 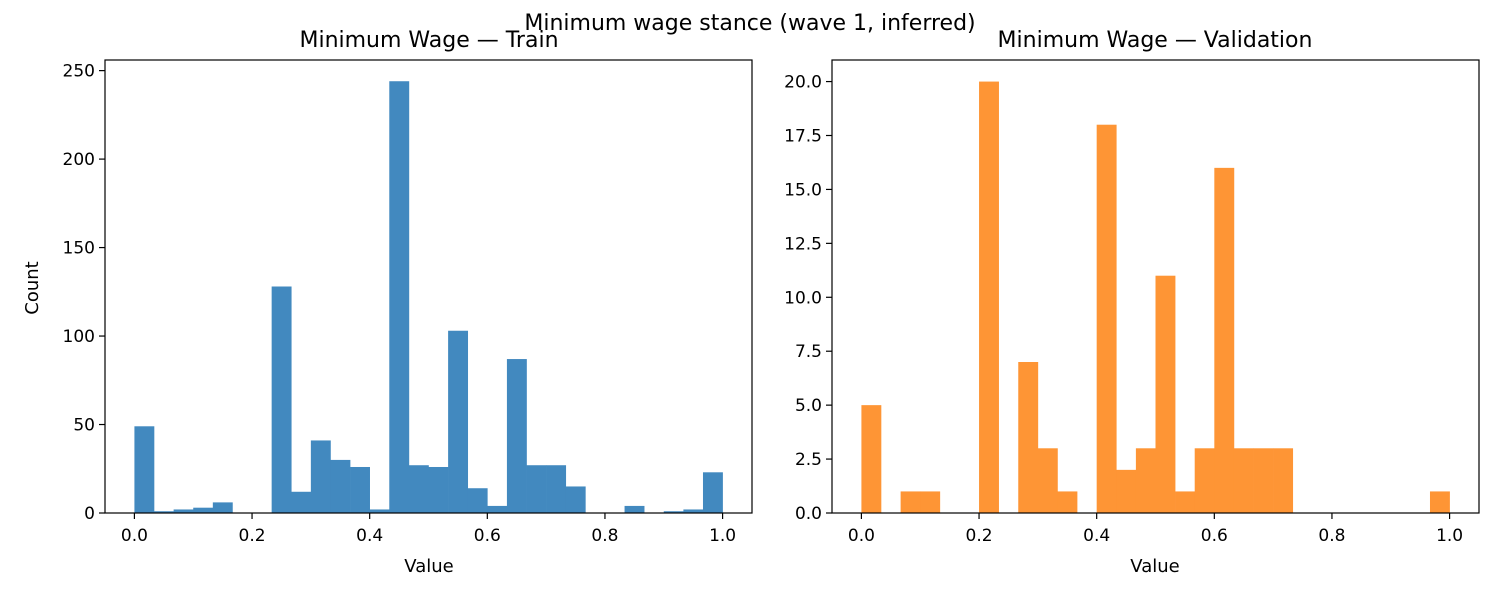 I want to click on train-y-tick-label: 0, so click(x=89, y=514).